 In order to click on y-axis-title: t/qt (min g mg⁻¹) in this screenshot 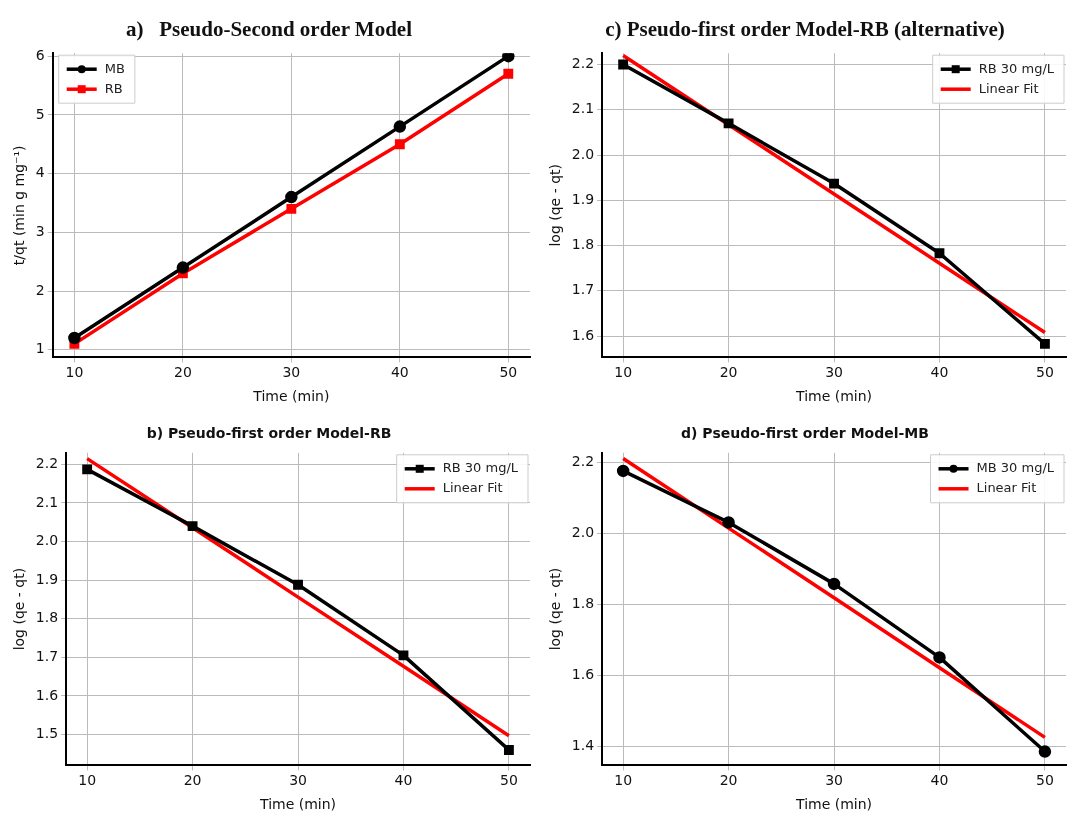, I will do `click(19, 205)`.